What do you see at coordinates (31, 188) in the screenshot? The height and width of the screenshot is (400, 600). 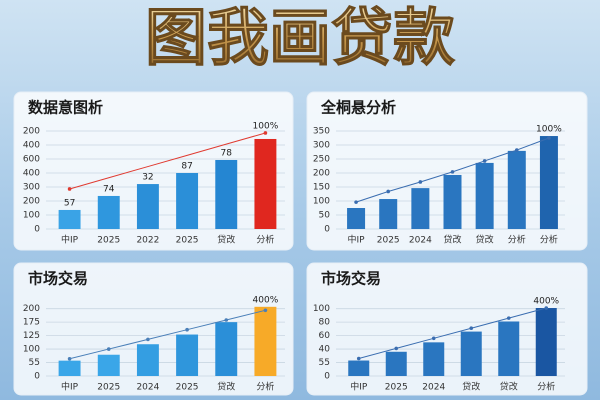 I see `y-tick-label: 300` at bounding box center [31, 188].